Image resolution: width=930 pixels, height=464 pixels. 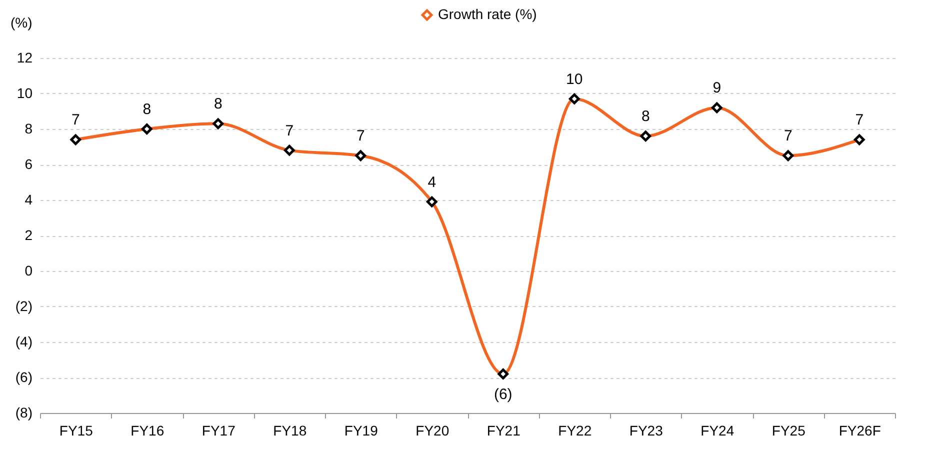 I want to click on x-tick-label: FY22, so click(x=575, y=430).